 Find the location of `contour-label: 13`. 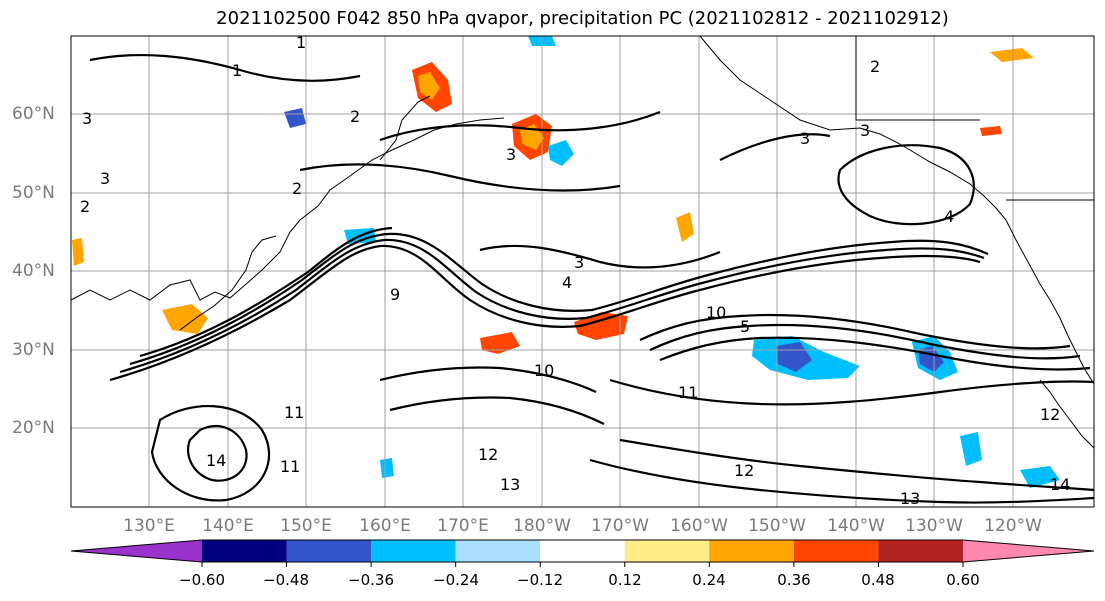

contour-label: 13 is located at coordinates (510, 484).